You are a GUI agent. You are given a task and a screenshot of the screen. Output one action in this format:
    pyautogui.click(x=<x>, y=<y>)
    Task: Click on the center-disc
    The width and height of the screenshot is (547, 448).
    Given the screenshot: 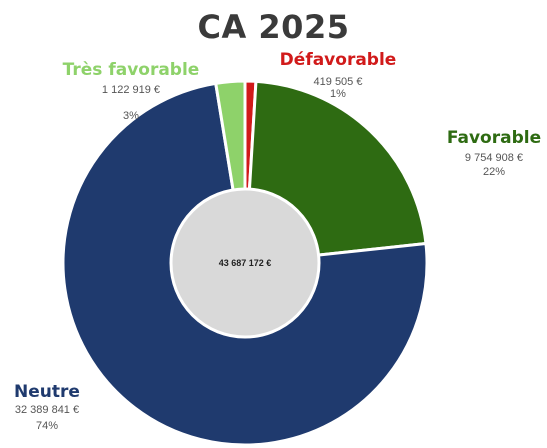 What is the action you would take?
    pyautogui.click(x=245, y=263)
    